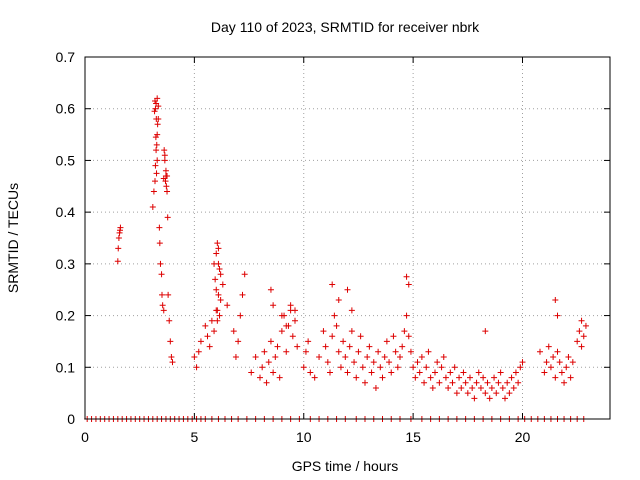  Describe the element at coordinates (85, 437) in the screenshot. I see `x-tick-label: 0` at that location.